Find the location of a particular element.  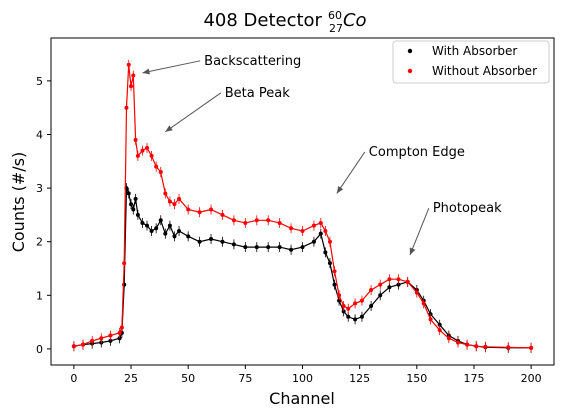

legend-label-with-absorber: With Absorber is located at coordinates (474, 51).